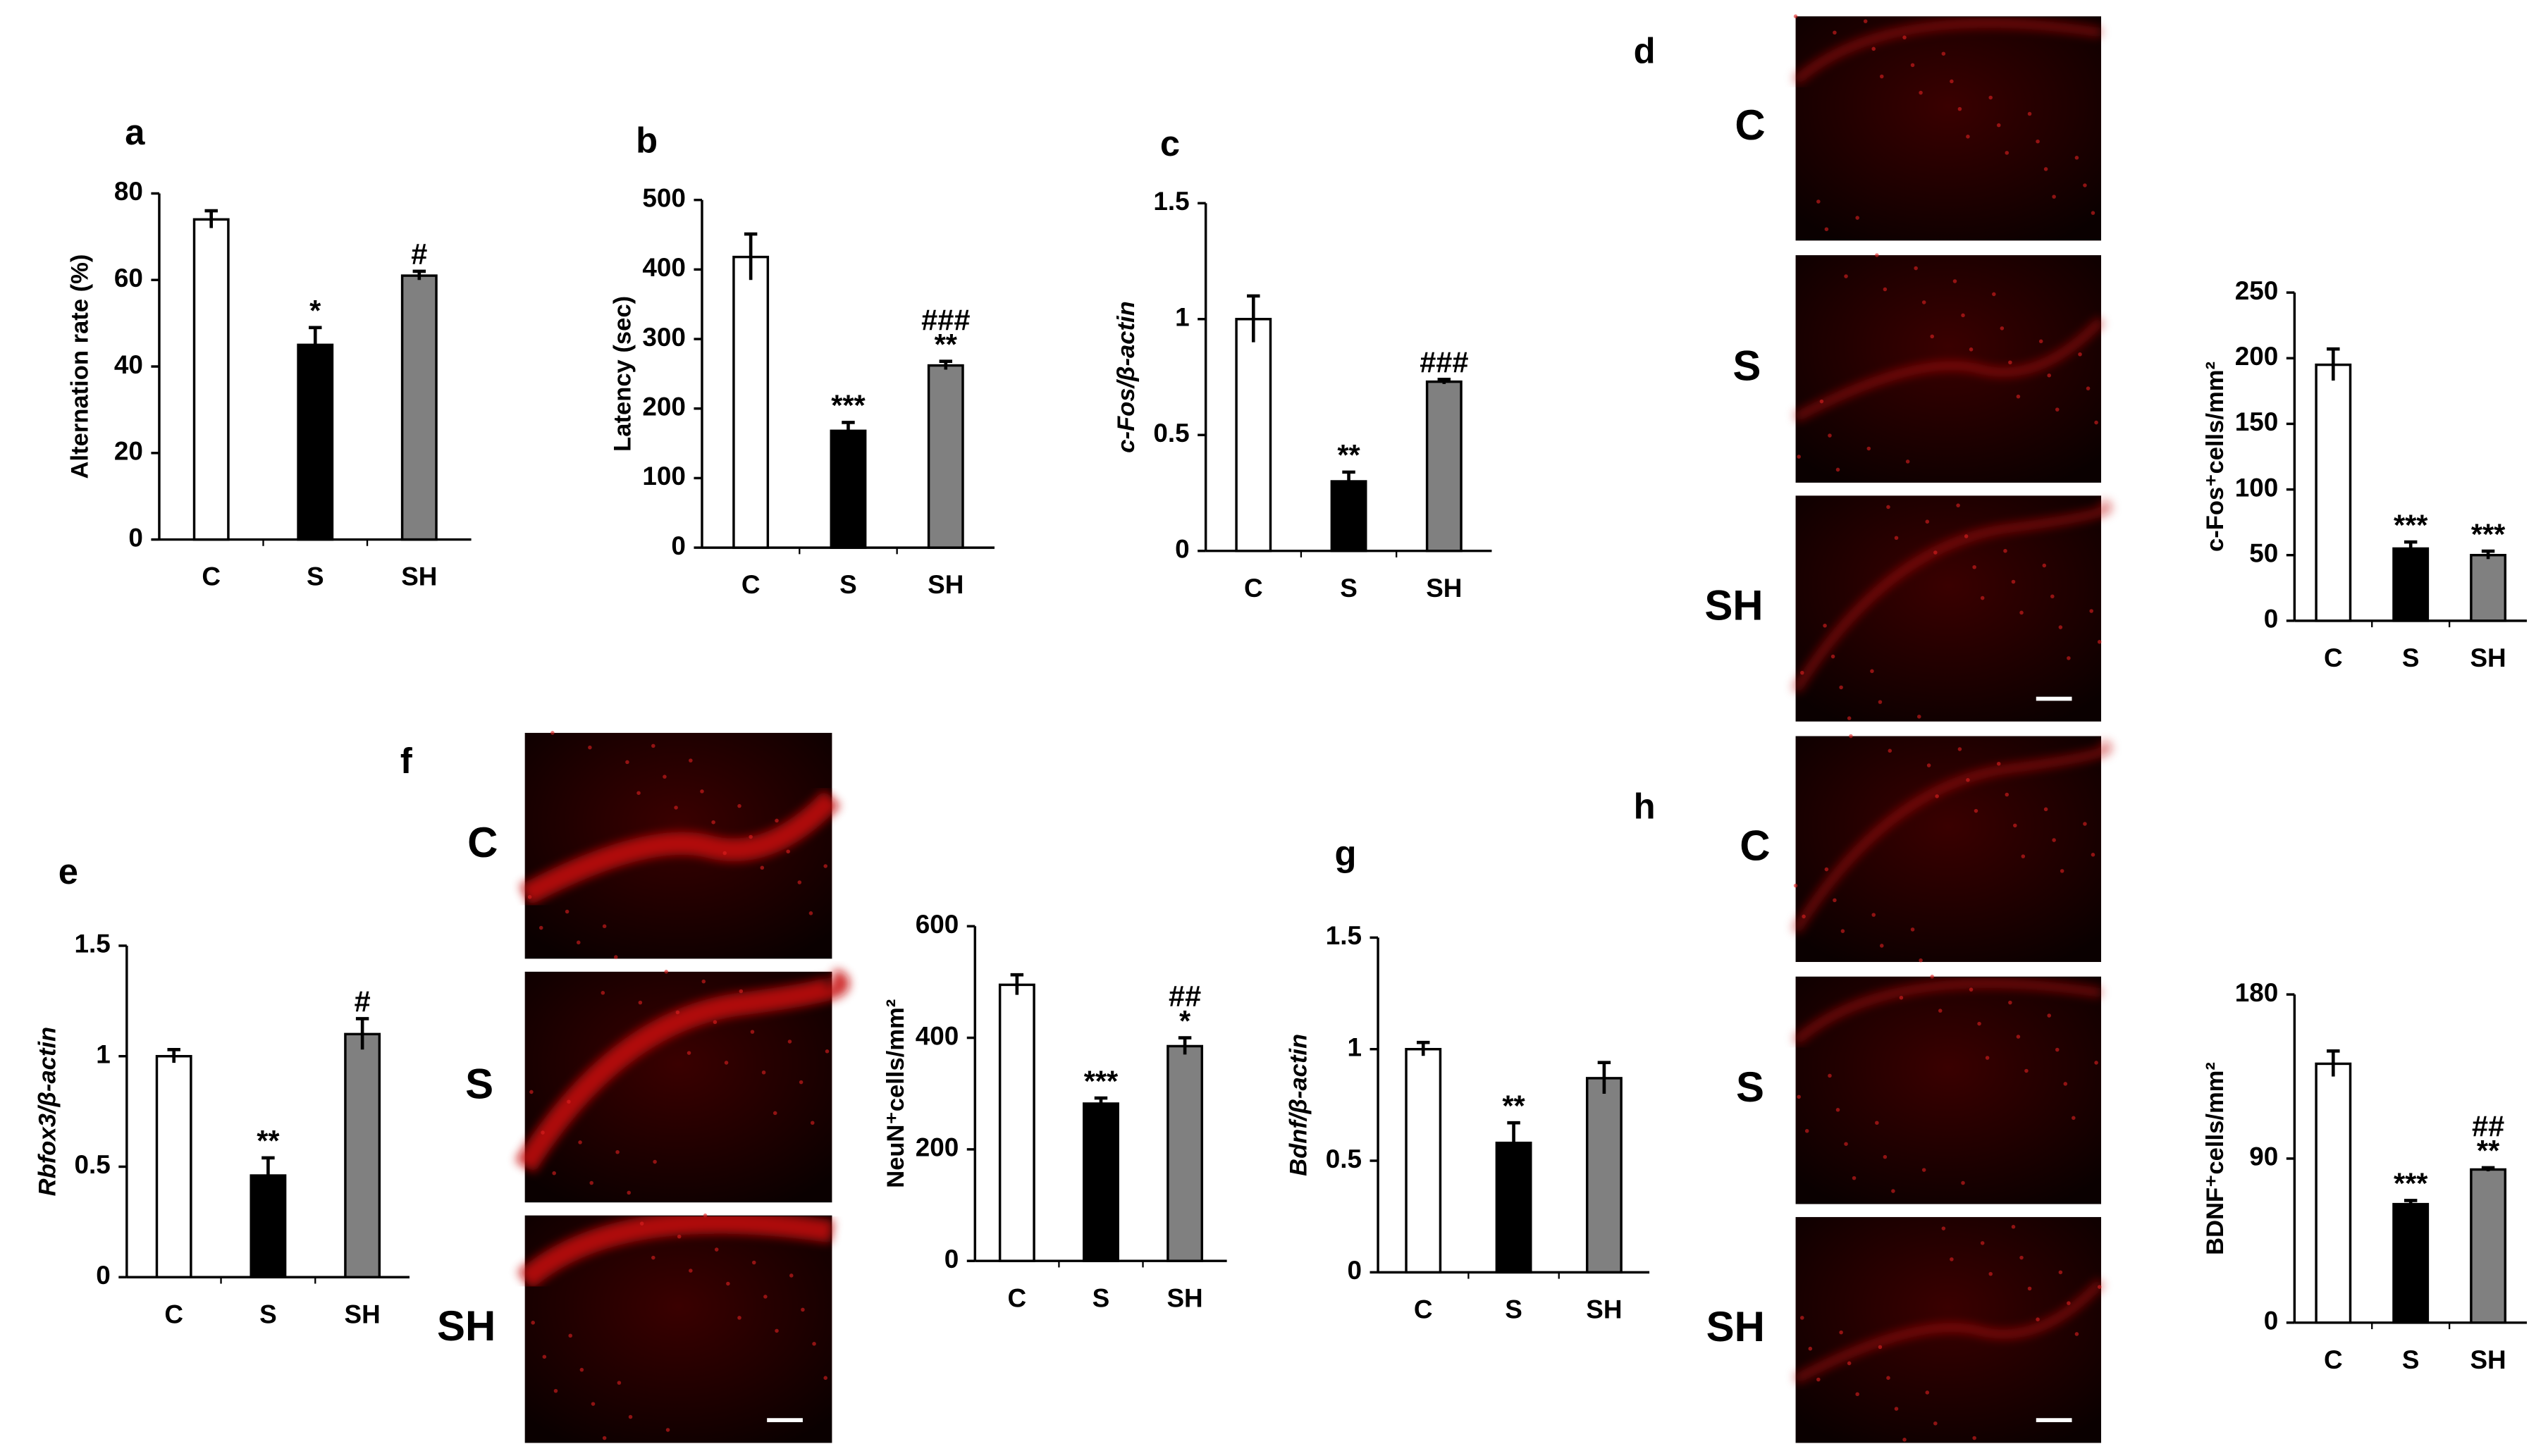  I want to click on significance-label: ###, so click(1444, 363).